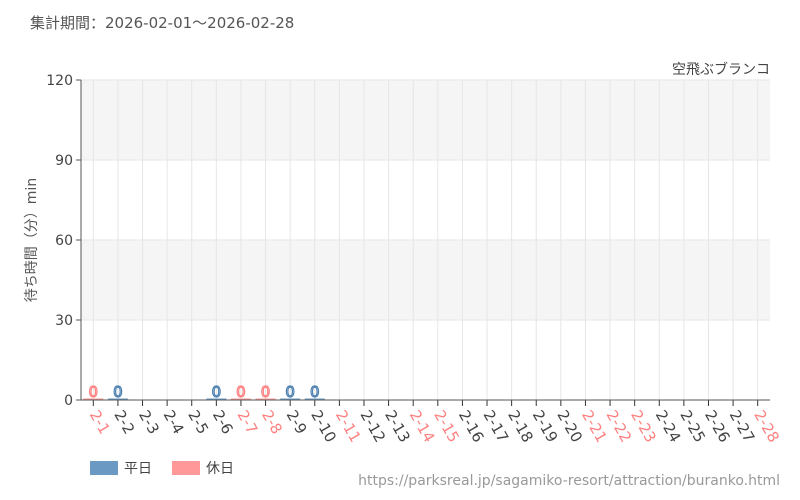 This screenshot has height=500, width=800. What do you see at coordinates (297, 422) in the screenshot?
I see `x-tick-label: 2-9` at bounding box center [297, 422].